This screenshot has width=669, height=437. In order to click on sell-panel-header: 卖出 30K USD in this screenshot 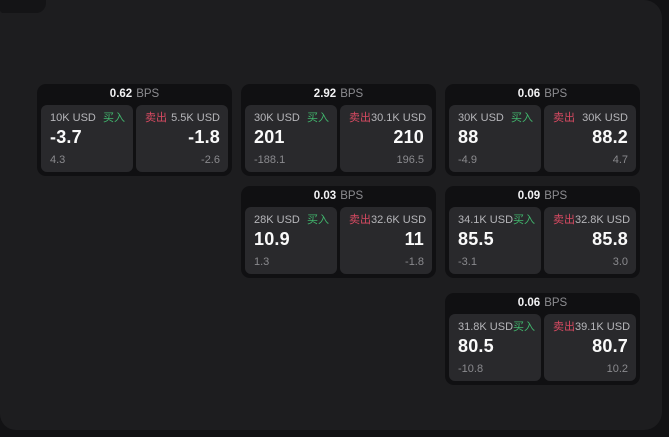, I will do `click(590, 118)`.